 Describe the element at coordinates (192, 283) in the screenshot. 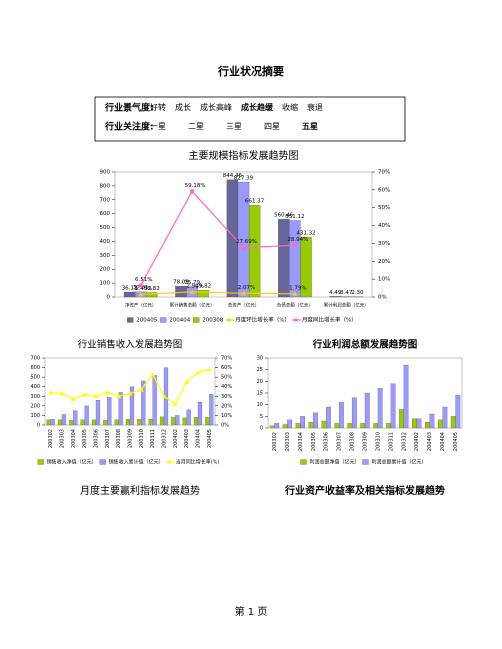

I see `value-label: 75.79` at that location.